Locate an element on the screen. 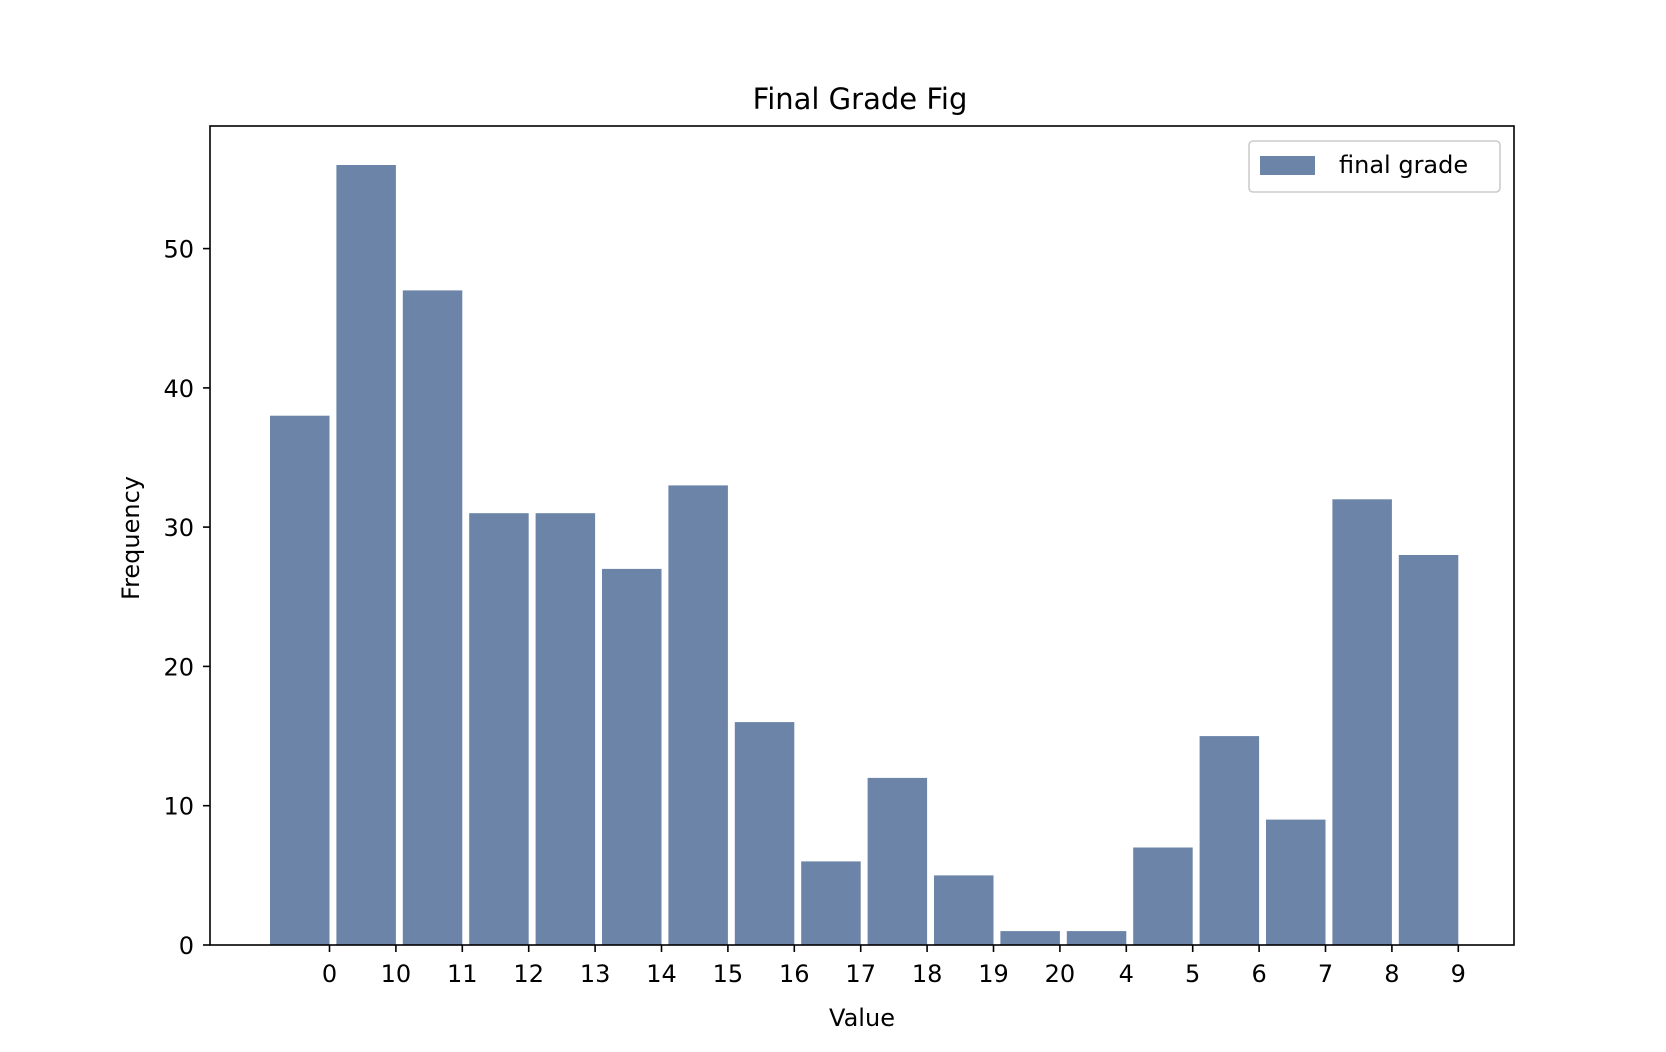  legend: final grade is located at coordinates (1374, 166).